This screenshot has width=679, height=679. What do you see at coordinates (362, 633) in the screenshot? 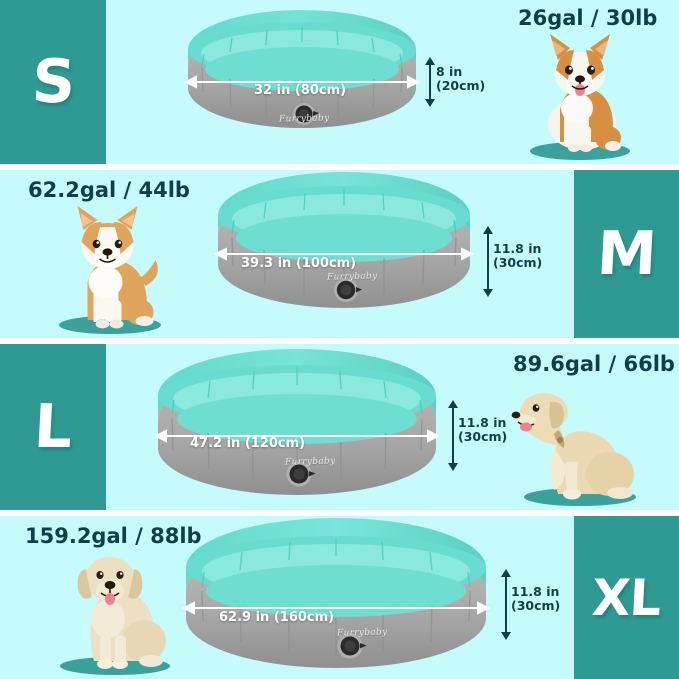
I see `brand-logo-xl: Furrybaby` at bounding box center [362, 633].